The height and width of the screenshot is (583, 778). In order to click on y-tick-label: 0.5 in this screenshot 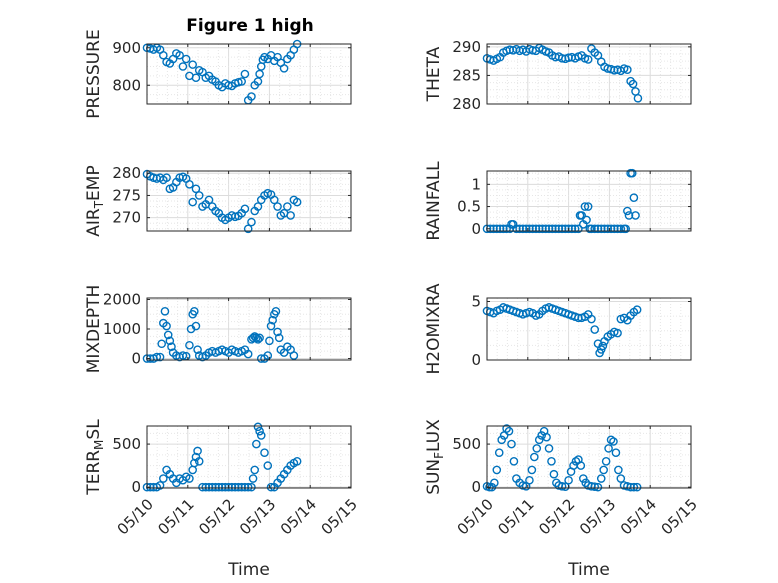, I will do `click(469, 207)`.